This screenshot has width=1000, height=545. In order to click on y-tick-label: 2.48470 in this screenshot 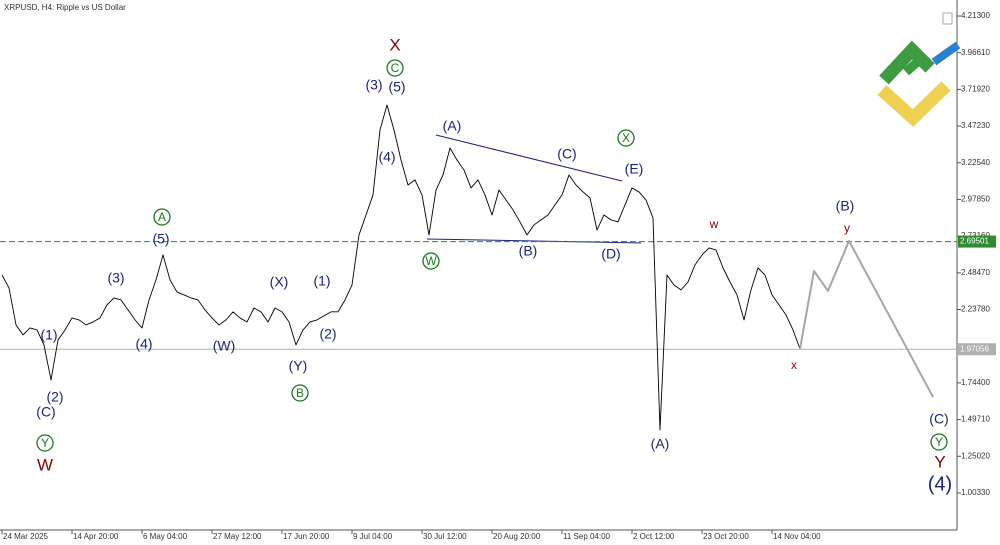, I will do `click(975, 272)`.